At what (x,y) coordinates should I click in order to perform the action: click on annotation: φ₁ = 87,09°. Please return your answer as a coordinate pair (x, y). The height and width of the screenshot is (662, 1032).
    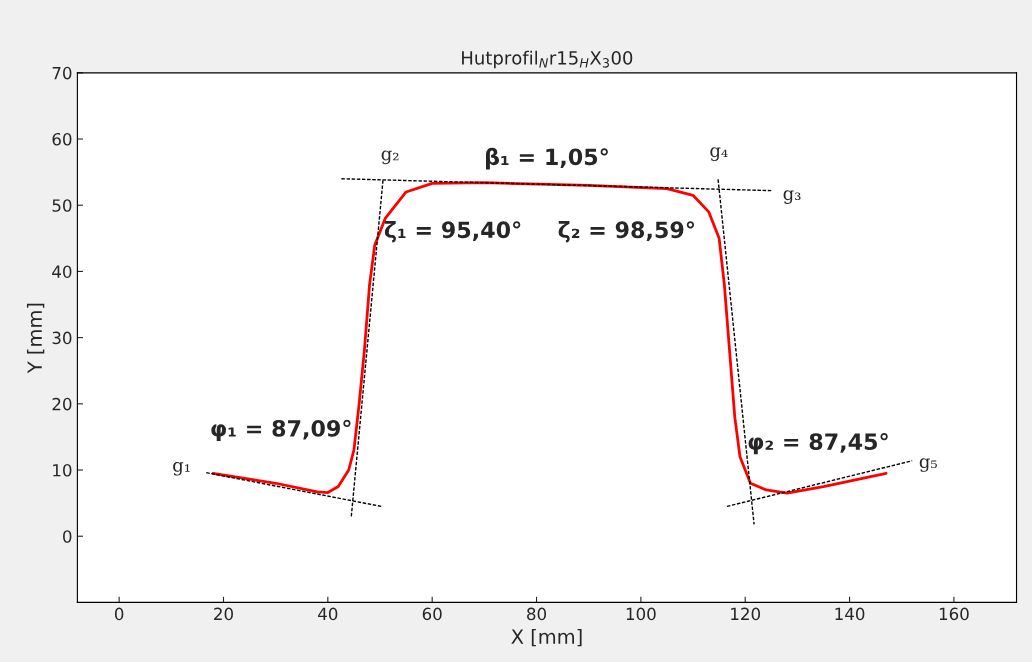
    Looking at the image, I should click on (281, 430).